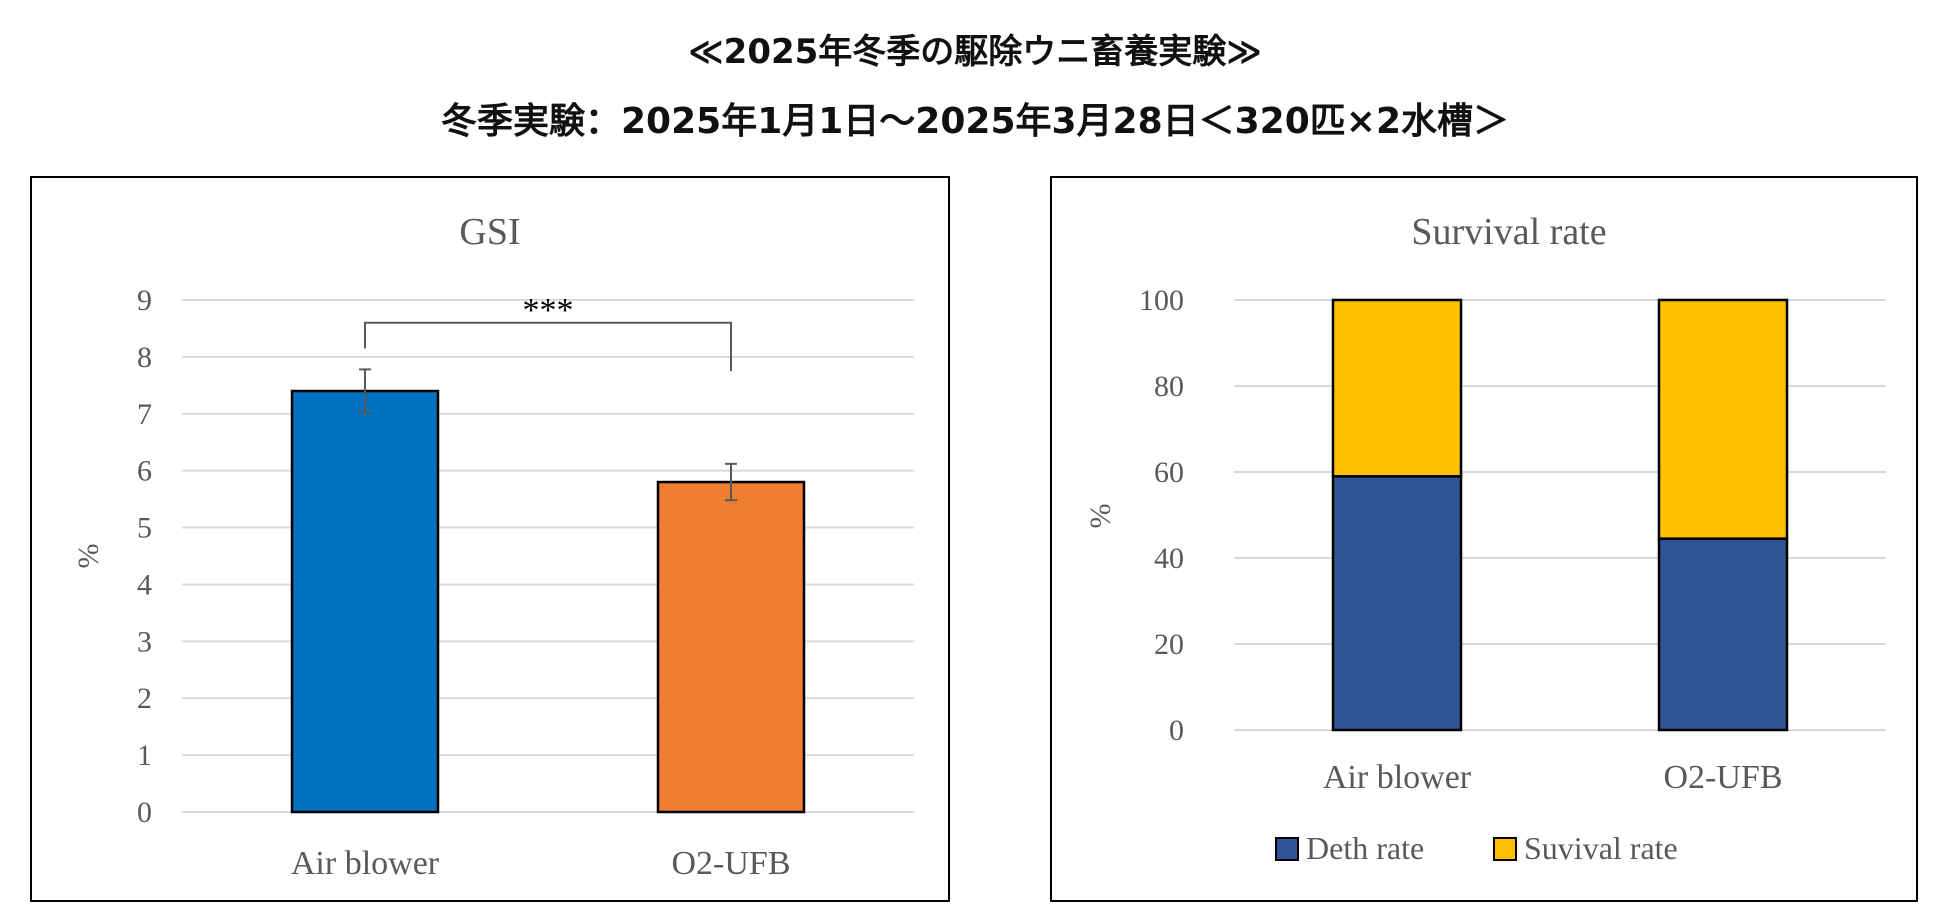 Image resolution: width=1950 pixels, height=920 pixels. I want to click on gsi-chart-title: GSI, so click(489, 232).